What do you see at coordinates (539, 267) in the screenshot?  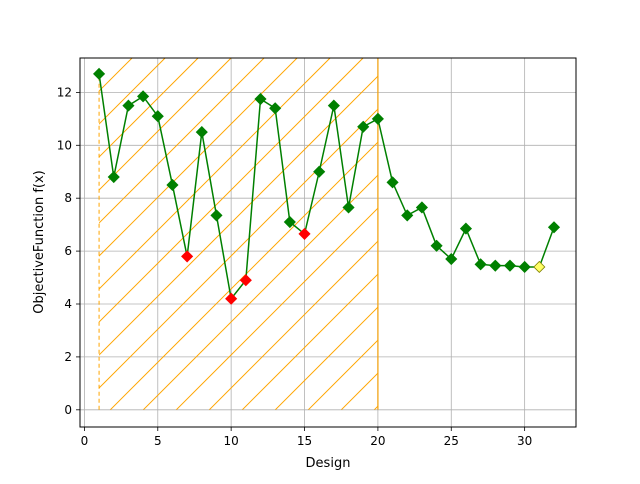 I see `data-point-best` at bounding box center [539, 267].